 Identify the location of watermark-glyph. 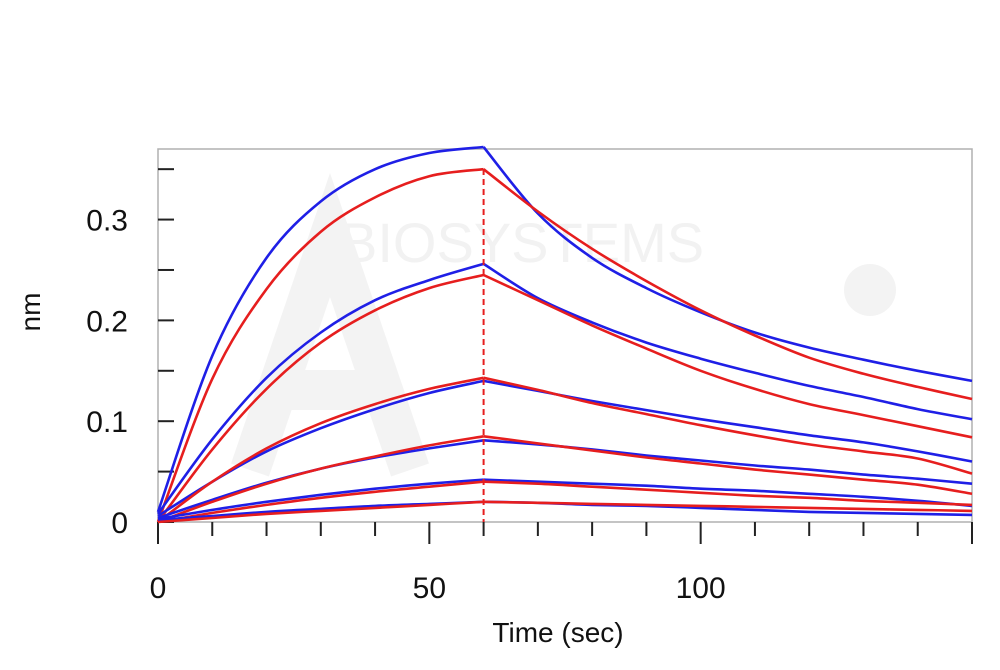
(330, 324).